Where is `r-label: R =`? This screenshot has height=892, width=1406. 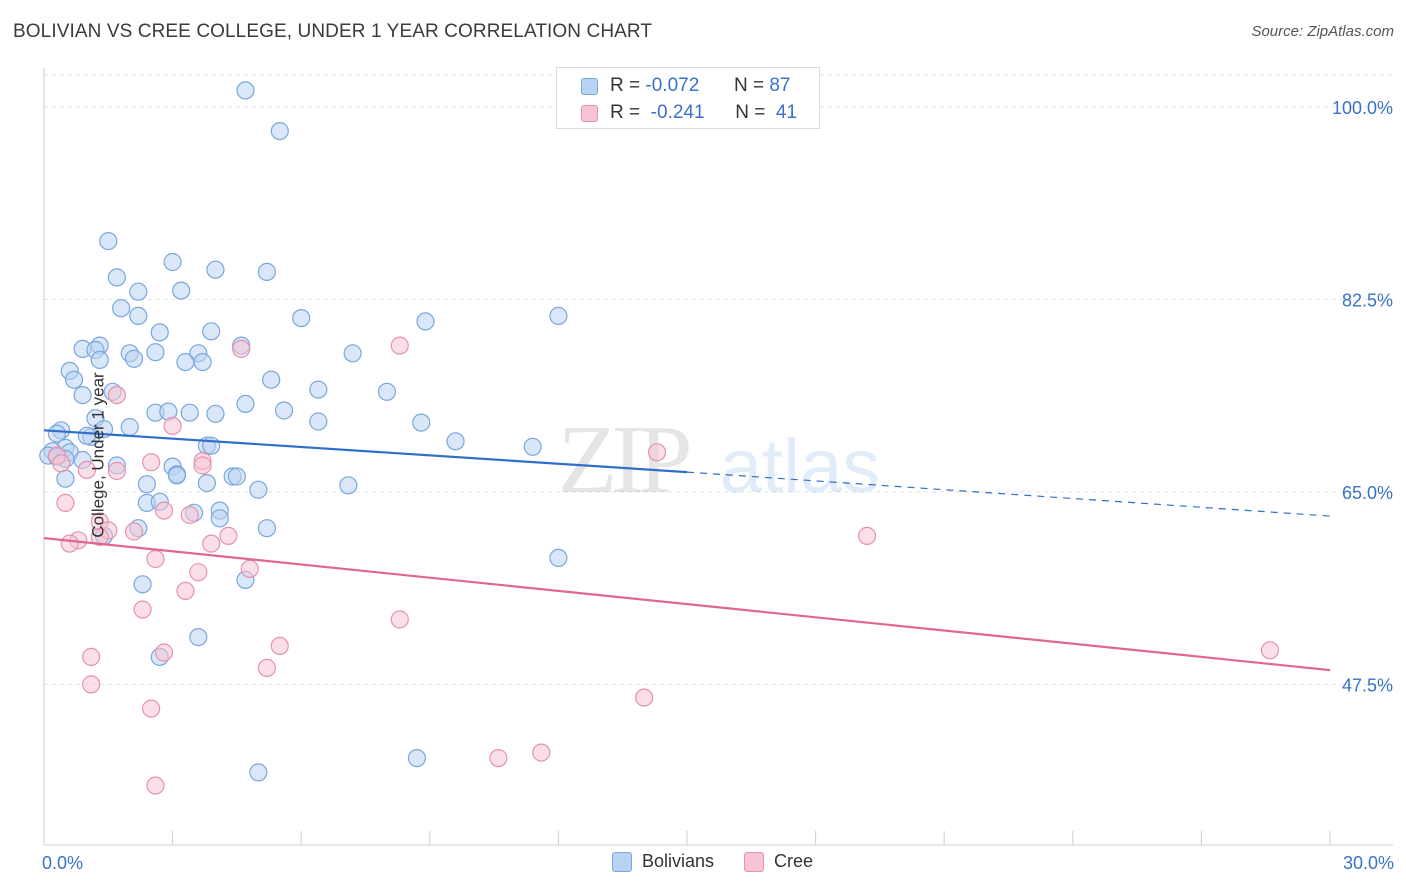 r-label: R = is located at coordinates (625, 85).